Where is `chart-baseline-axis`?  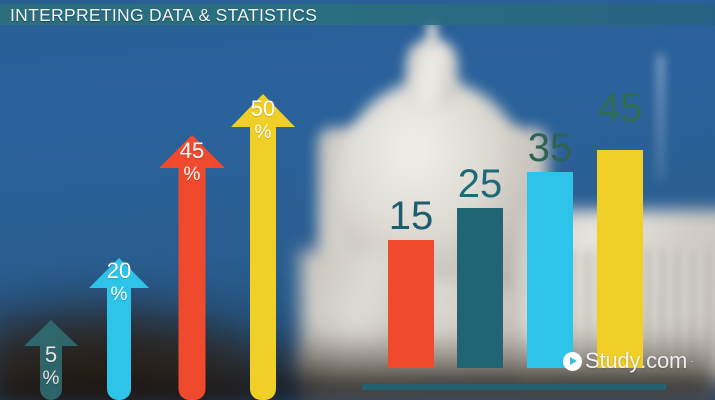 chart-baseline-axis is located at coordinates (514, 387).